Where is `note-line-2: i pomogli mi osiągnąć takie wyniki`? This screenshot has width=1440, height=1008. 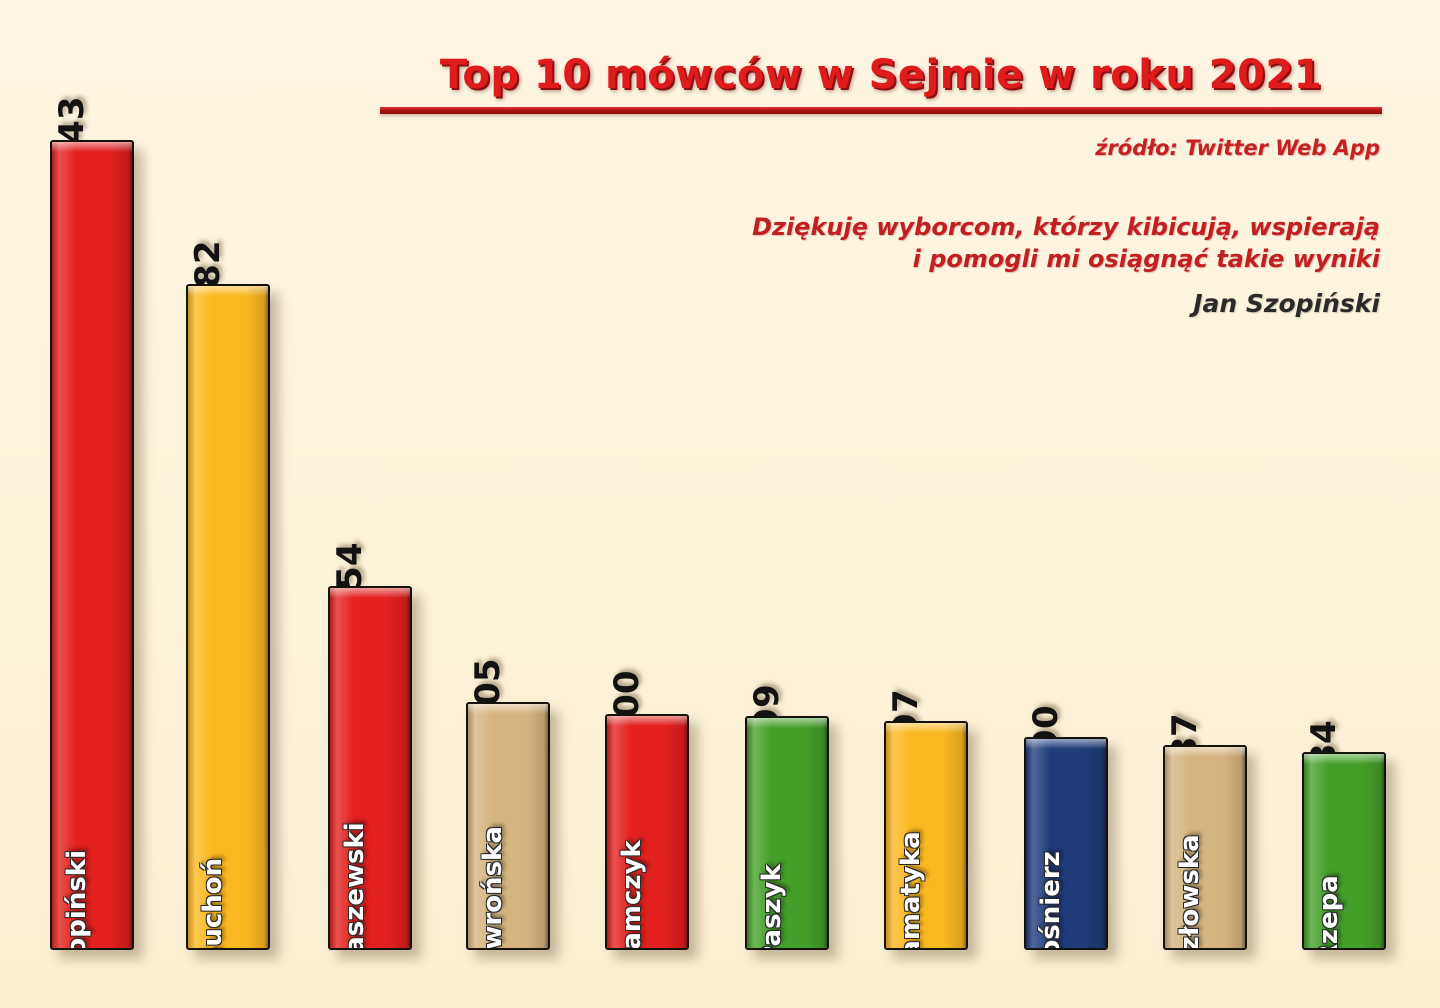
note-line-2: i pomogli mi osiągnąć takie wyniki is located at coordinates (1146, 258).